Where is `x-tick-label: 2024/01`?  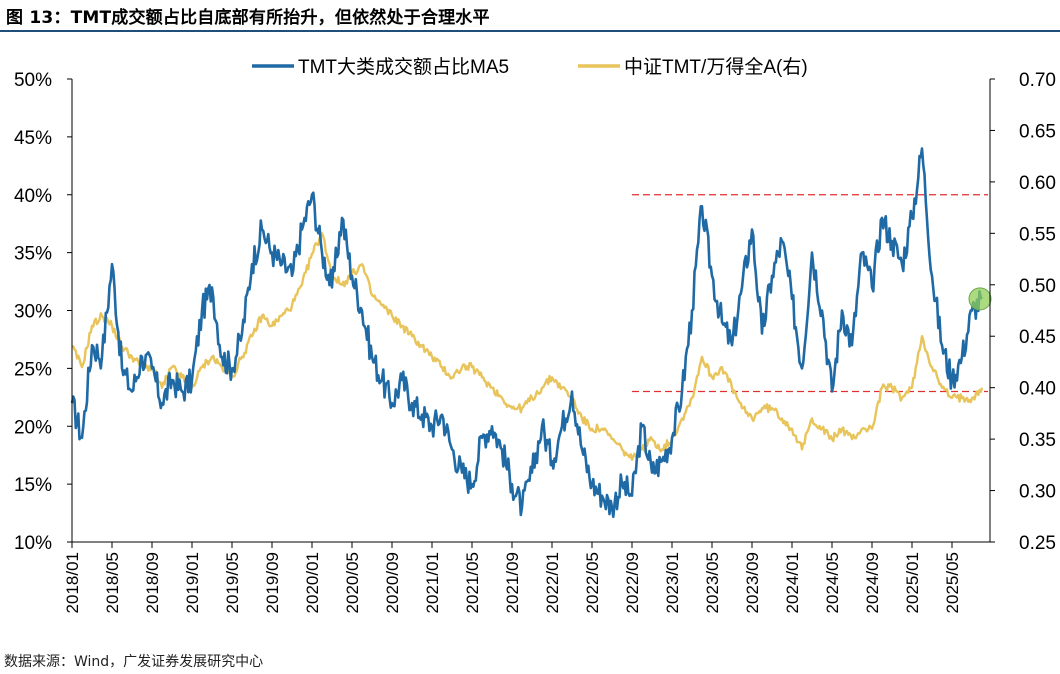 x-tick-label: 2024/01 is located at coordinates (792, 582).